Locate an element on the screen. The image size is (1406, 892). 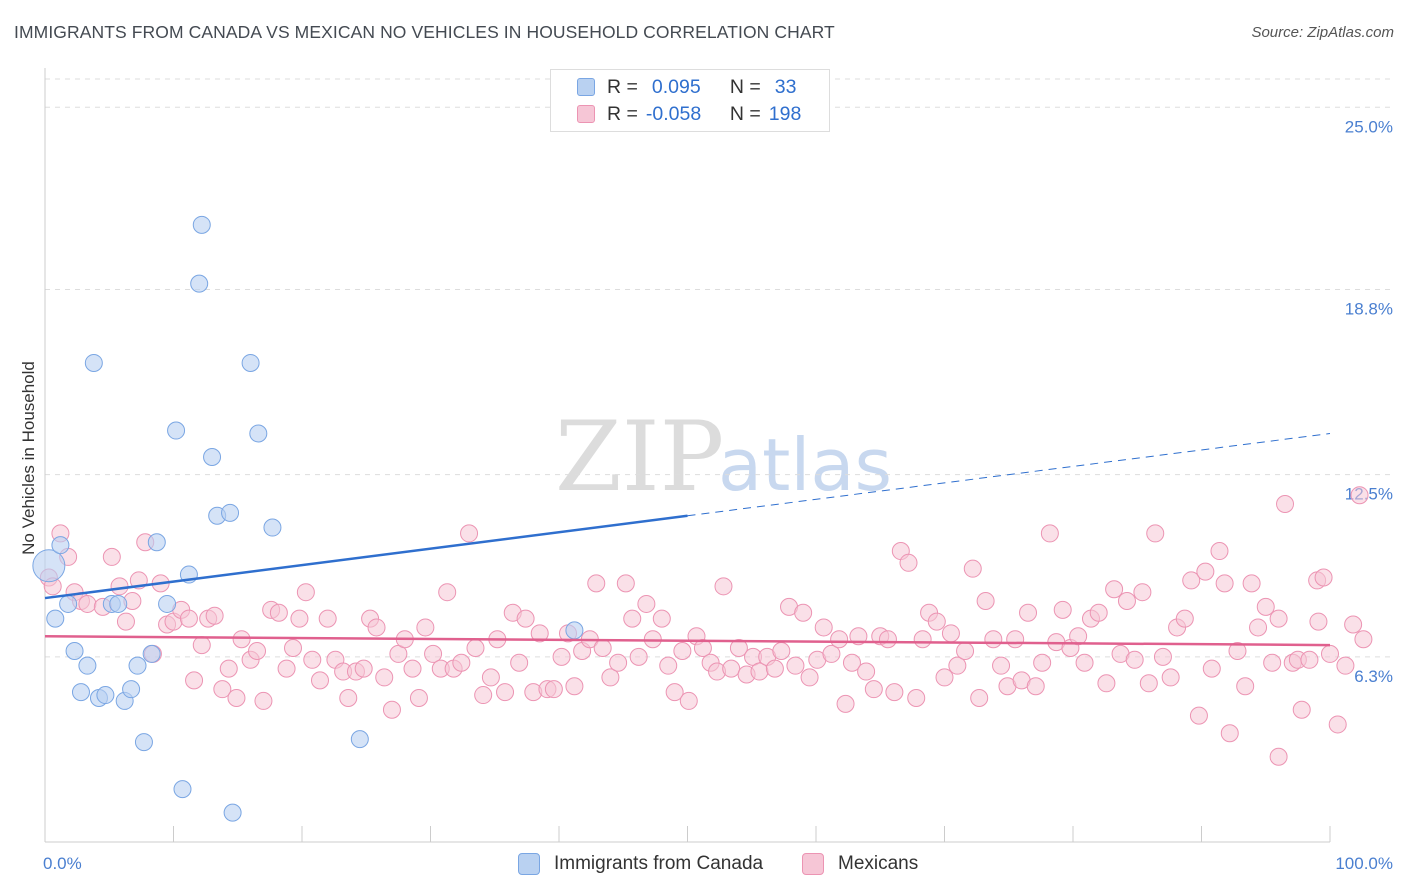
legend-r-value: 0.095 is located at coordinates (676, 86).